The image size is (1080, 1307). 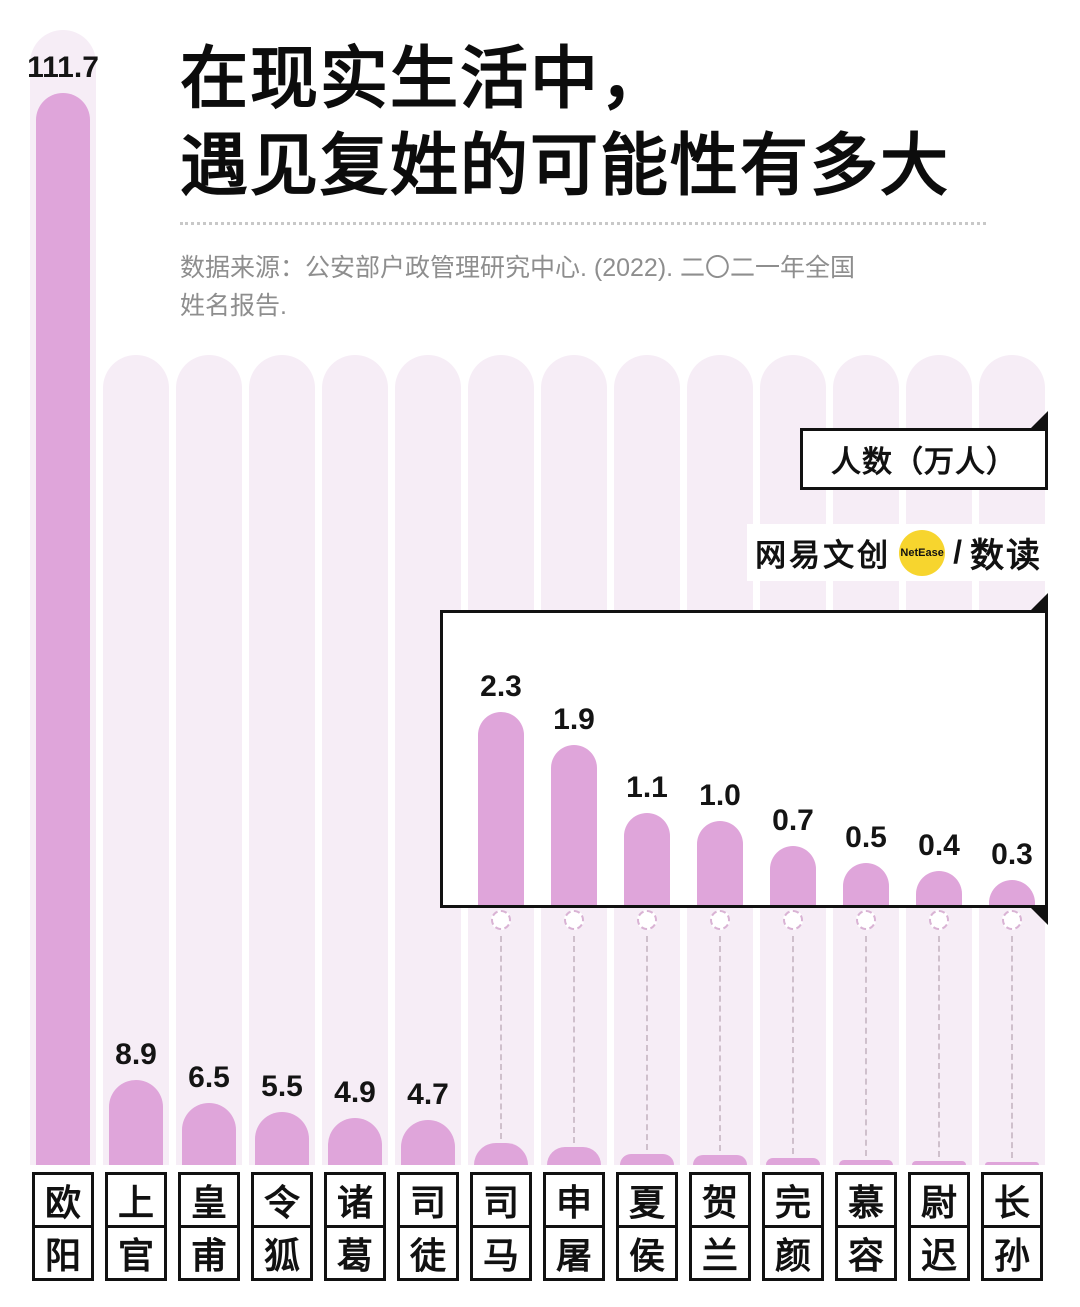 I want to click on magnifier-inset-bars: 2.3 1.9 1.1 1.0 0.7 0.5 0.4 0.3, so click(x=744, y=759).